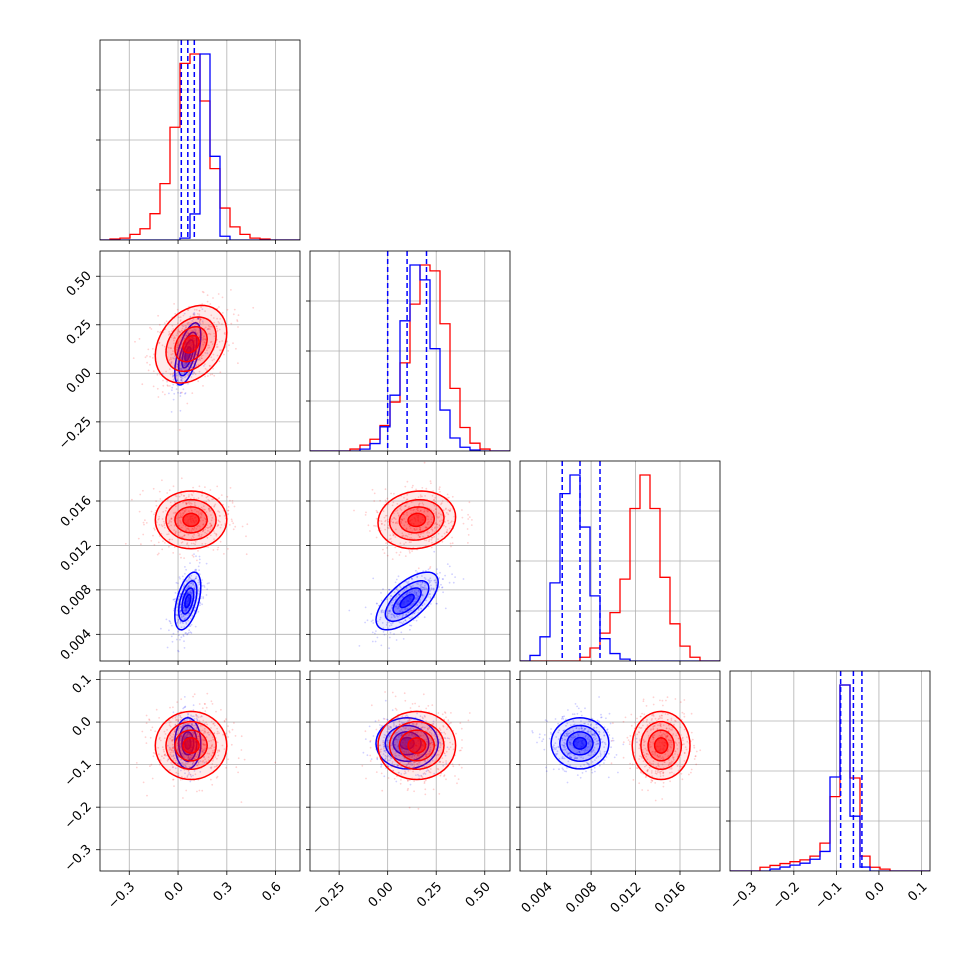  What do you see at coordinates (188, 601) in the screenshot?
I see `density-contour` at bounding box center [188, 601].